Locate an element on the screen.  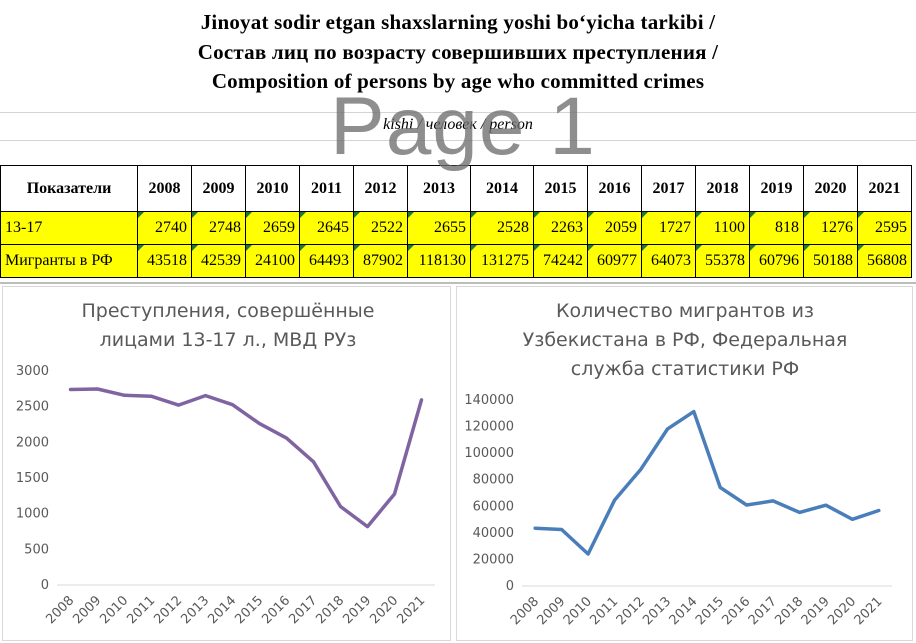
sheet-divider is located at coordinates (458, 283).